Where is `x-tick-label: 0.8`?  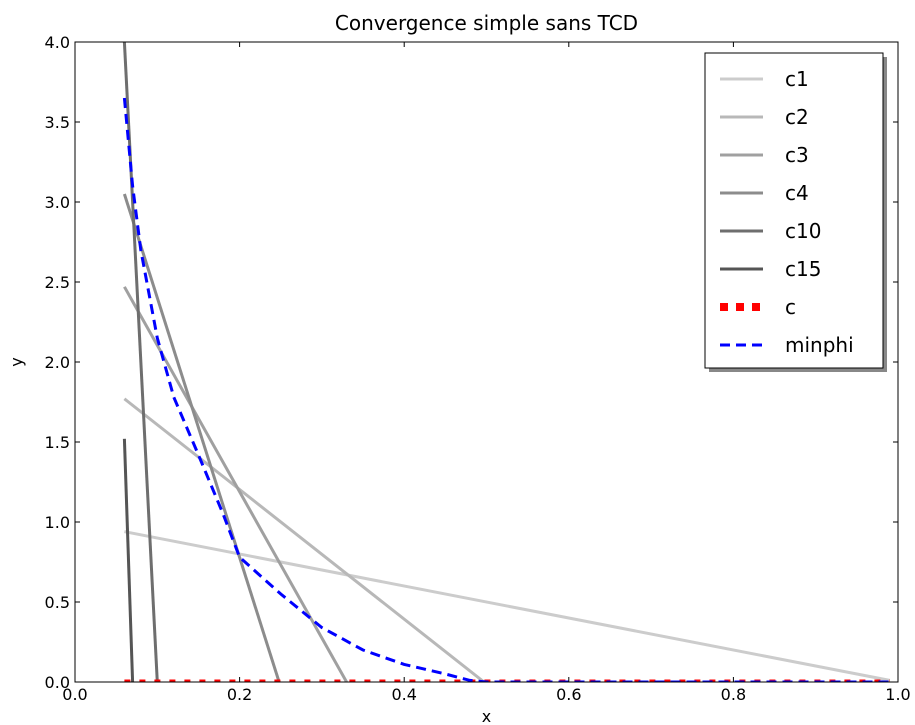 x-tick-label: 0.8 is located at coordinates (733, 694).